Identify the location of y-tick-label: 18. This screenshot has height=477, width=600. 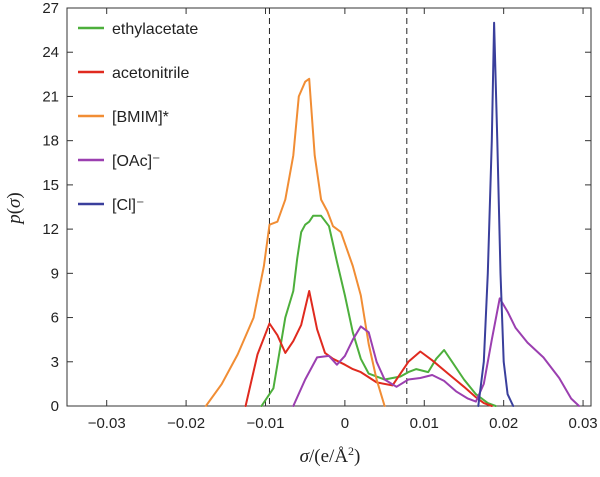
(50, 141).